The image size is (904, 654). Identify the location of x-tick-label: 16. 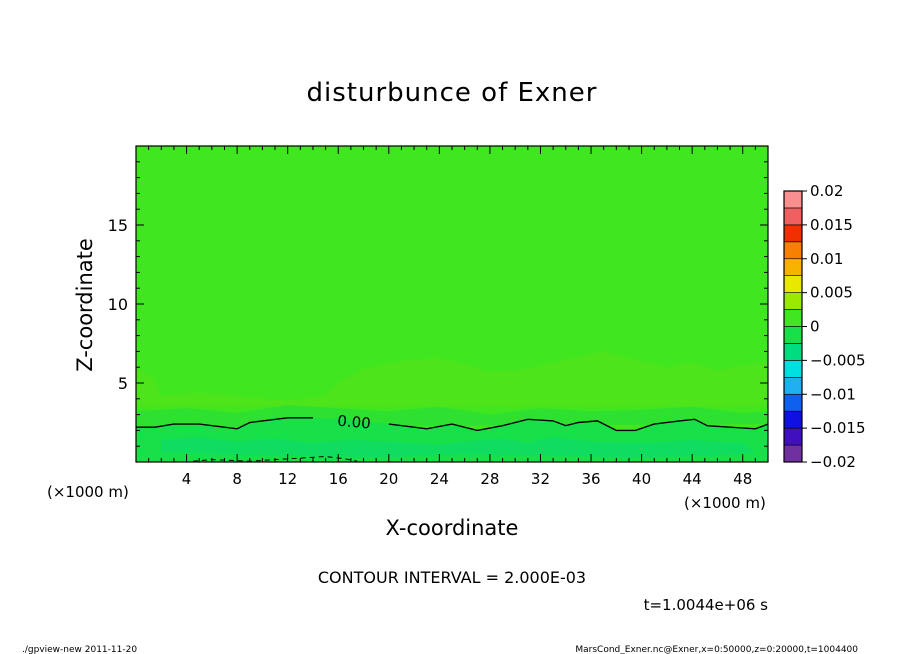
(338, 479).